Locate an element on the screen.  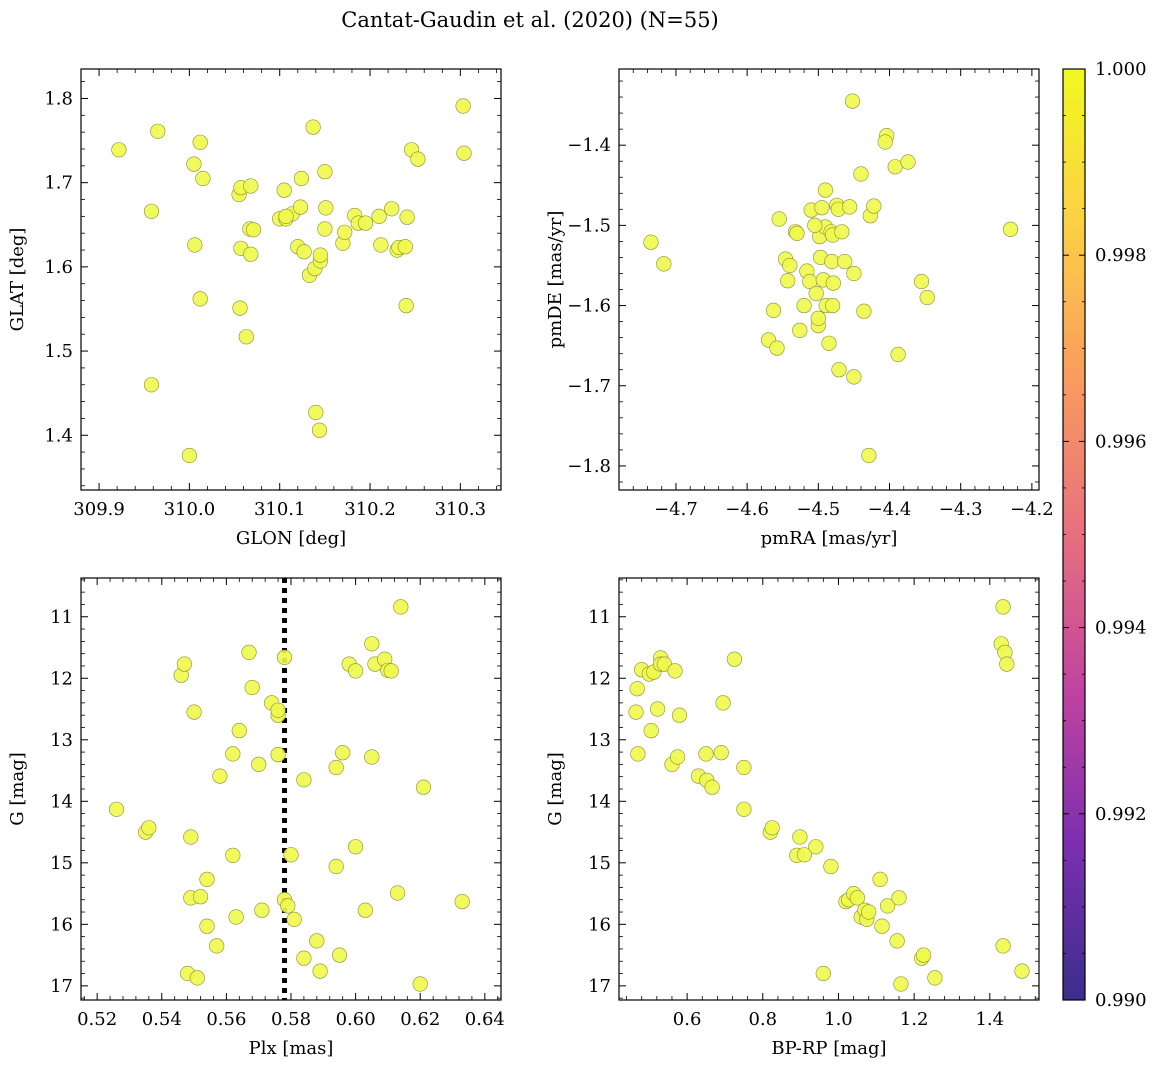
axes-frame is located at coordinates (291, 789).